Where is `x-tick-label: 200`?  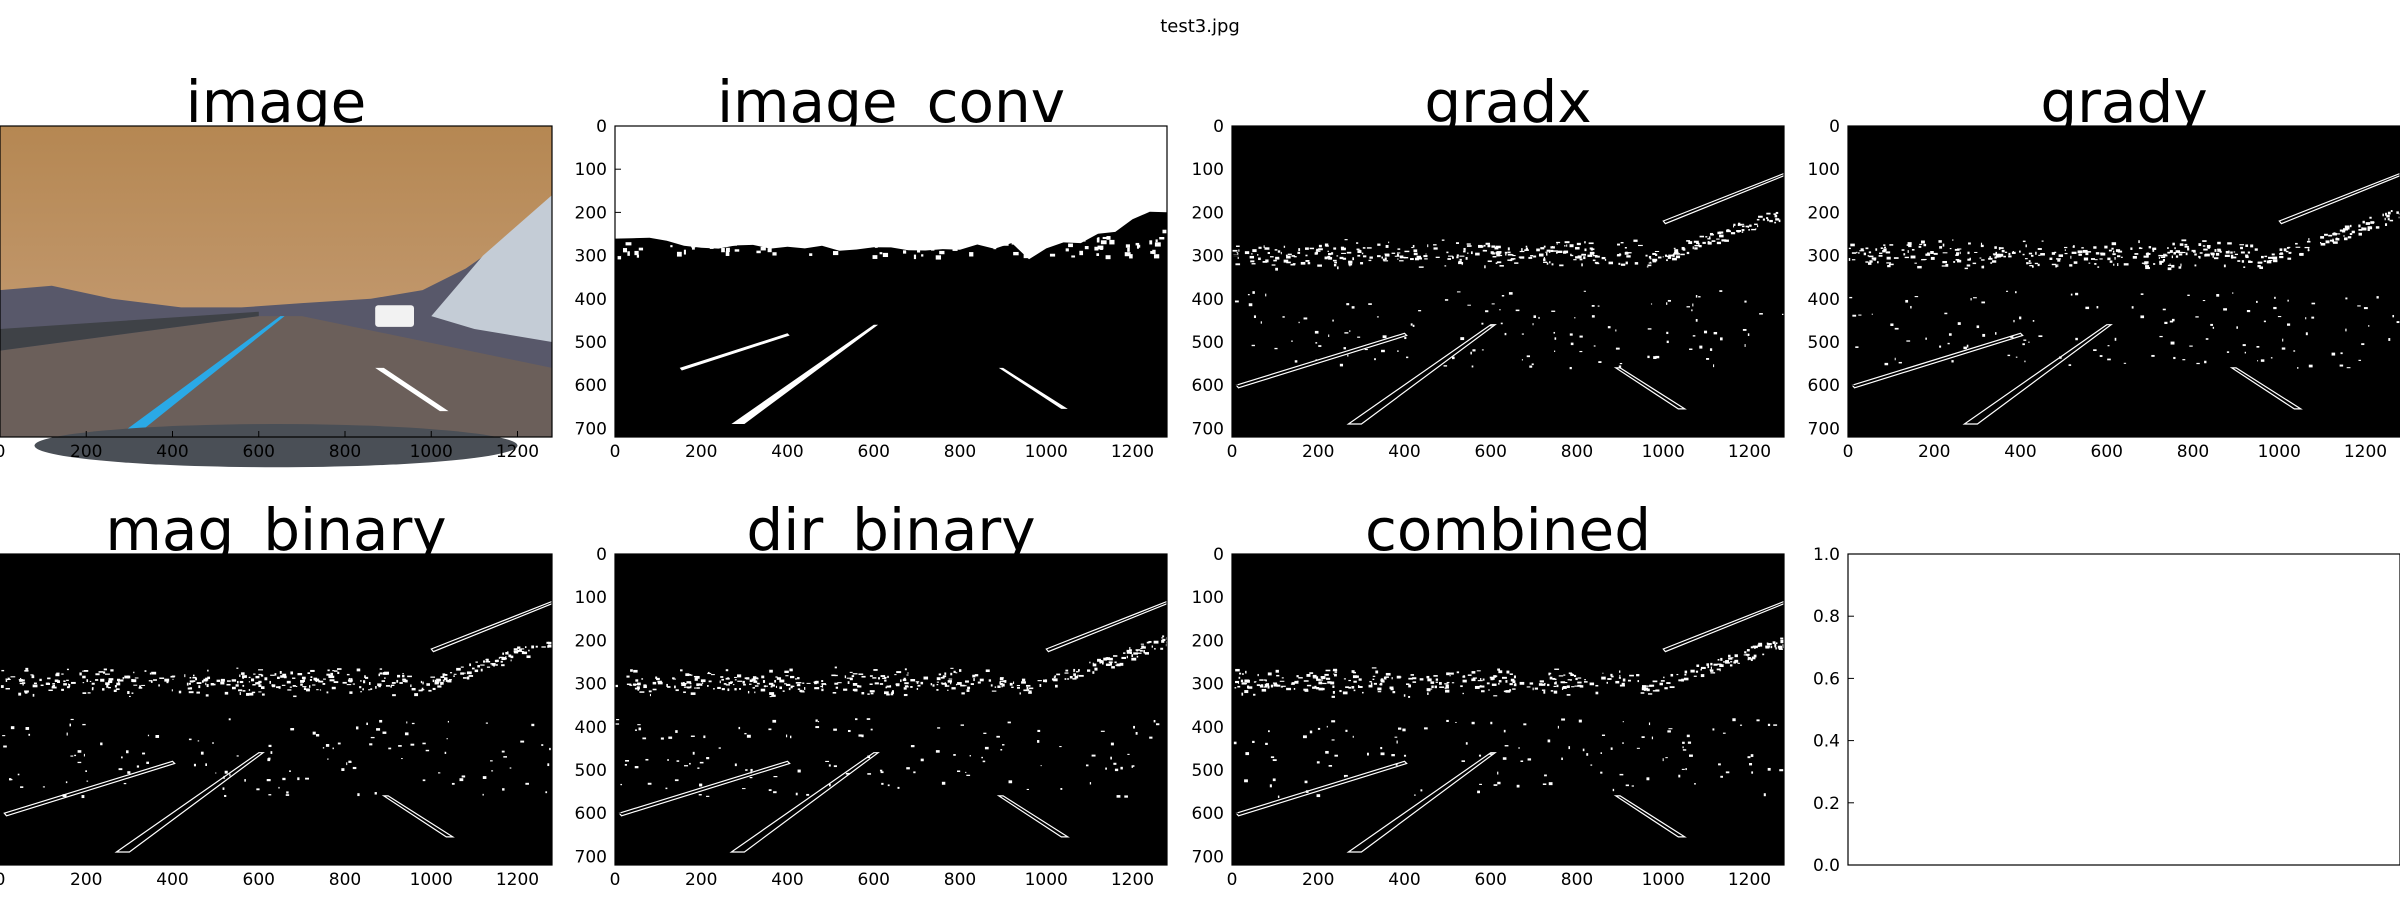
x-tick-label: 200 is located at coordinates (1318, 452).